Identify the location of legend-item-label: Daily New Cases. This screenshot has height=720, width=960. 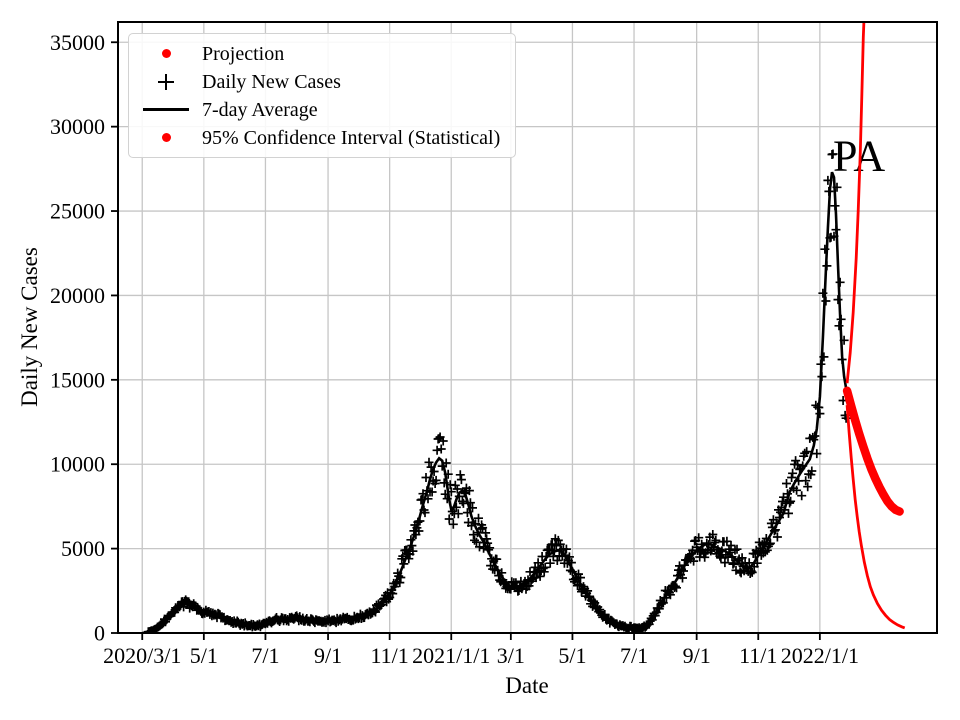
(271, 81).